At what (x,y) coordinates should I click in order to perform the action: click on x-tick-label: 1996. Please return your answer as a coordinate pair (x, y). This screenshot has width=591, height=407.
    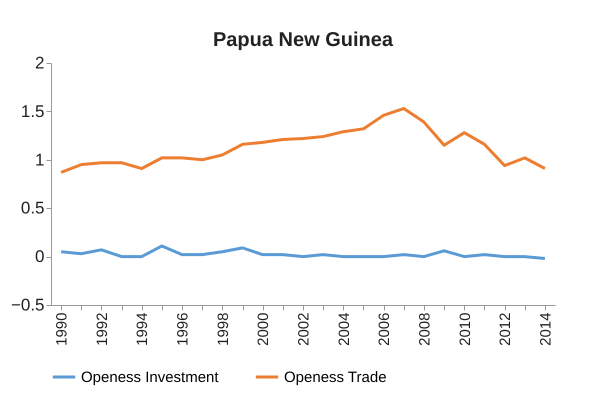
    Looking at the image, I should click on (183, 329).